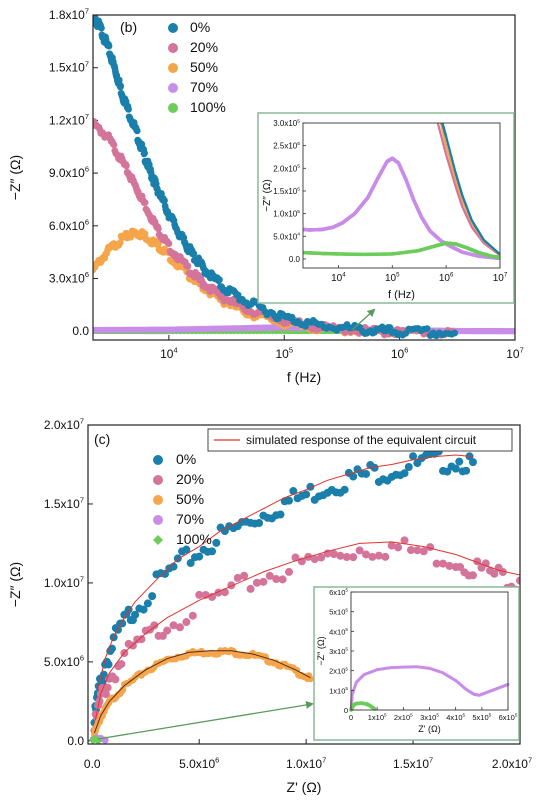  What do you see at coordinates (102, 439) in the screenshot?
I see `panel-c-label: (c)` at bounding box center [102, 439].